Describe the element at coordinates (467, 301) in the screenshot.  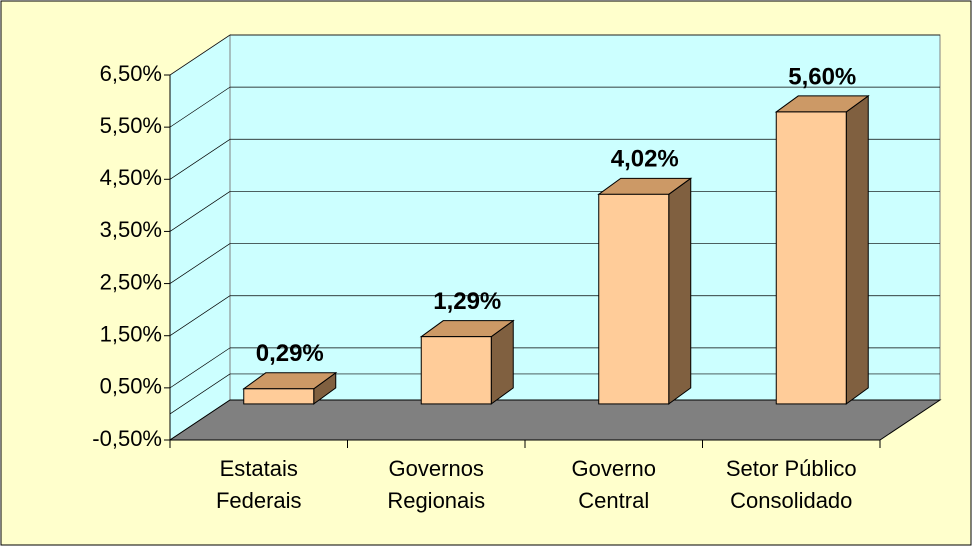
I see `value-label: 1,29%` at that location.